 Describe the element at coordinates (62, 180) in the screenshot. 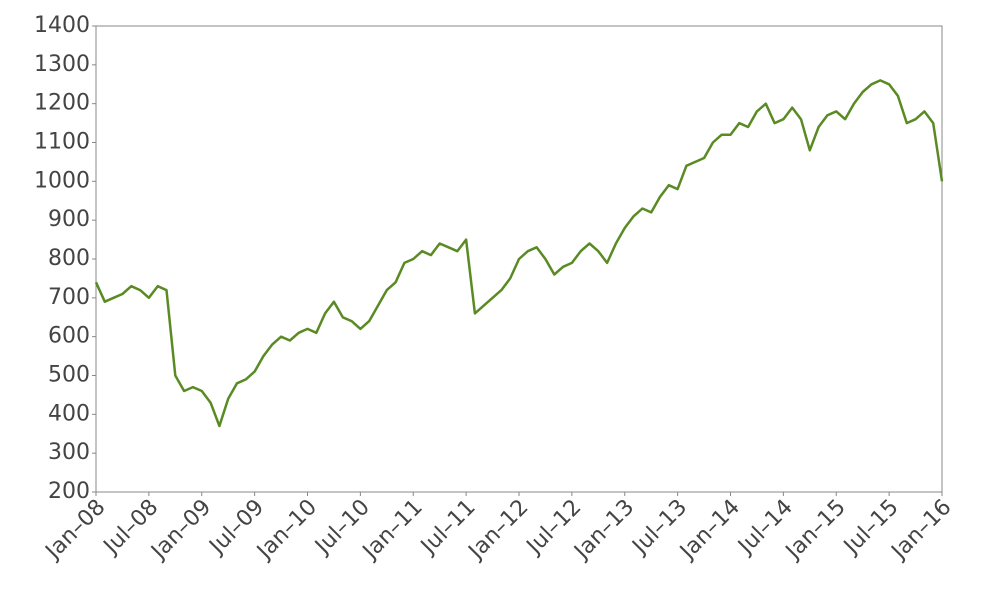

I see `y-tick-label: 1000` at that location.